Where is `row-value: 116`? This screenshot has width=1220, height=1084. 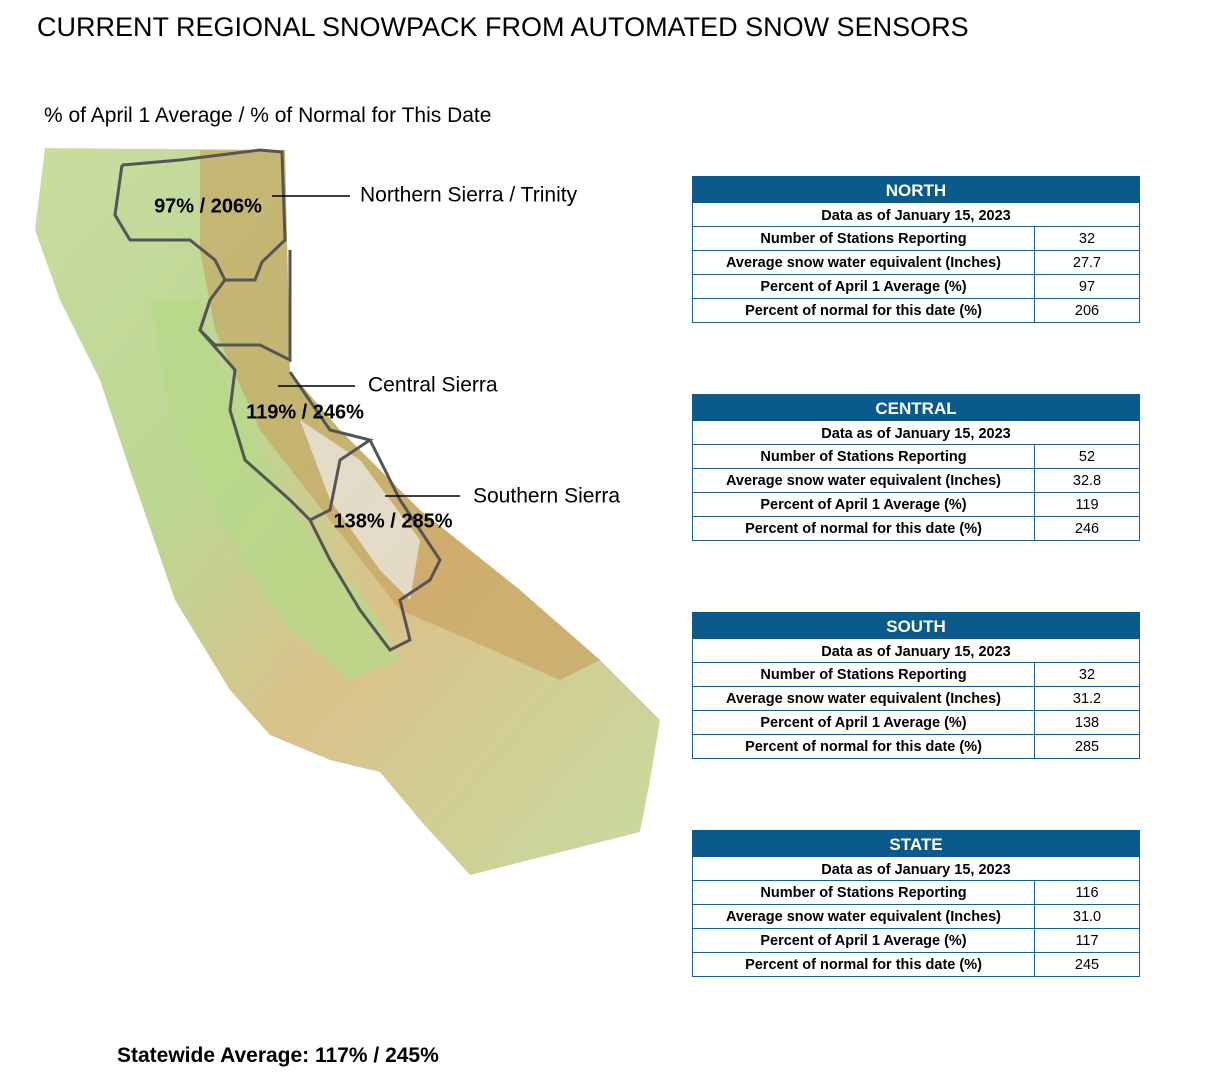 row-value: 116 is located at coordinates (1087, 893).